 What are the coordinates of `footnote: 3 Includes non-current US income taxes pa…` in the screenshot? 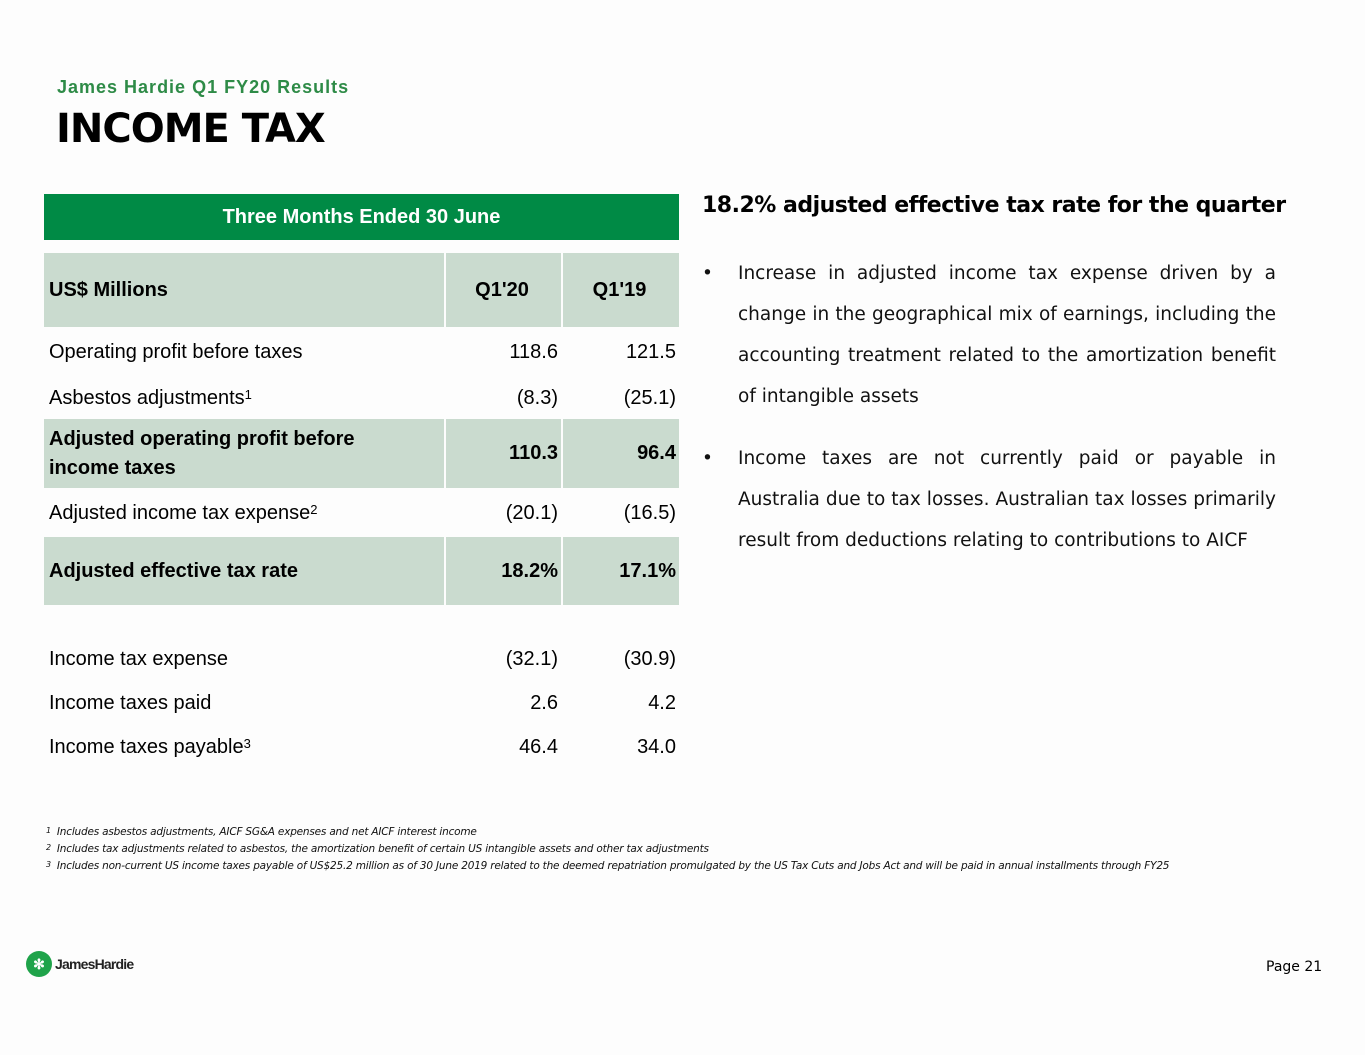 It's located at (608, 866).